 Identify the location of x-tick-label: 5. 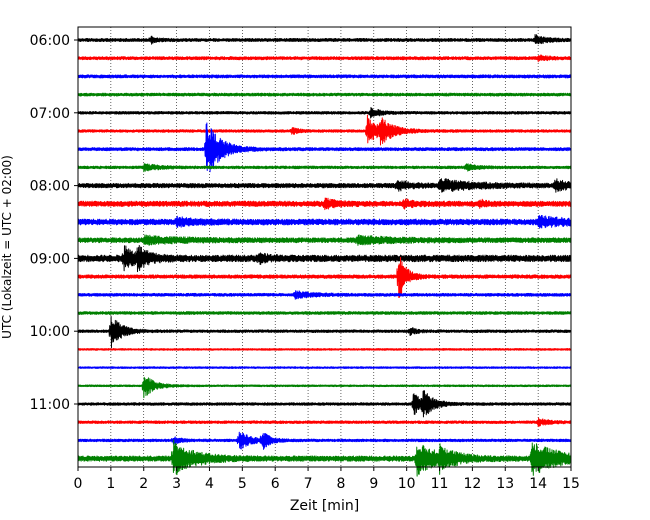
(242, 484).